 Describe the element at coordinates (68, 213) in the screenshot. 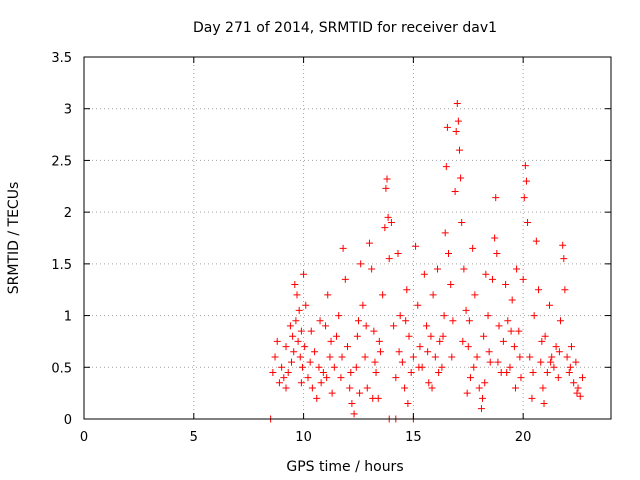

I see `y-tick-label: 2` at that location.